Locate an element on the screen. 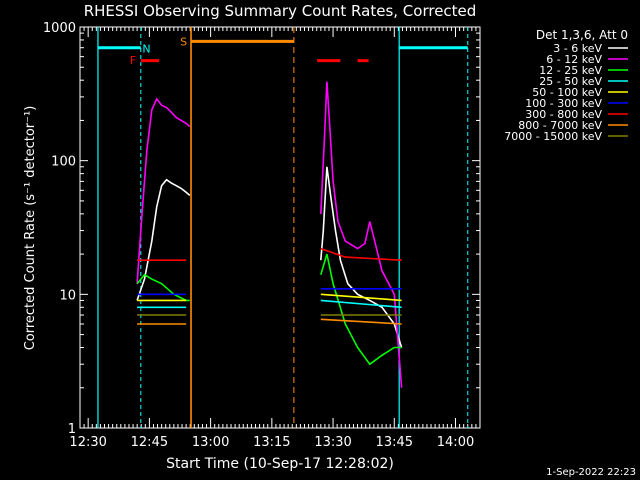  flag-label-s: S is located at coordinates (183, 41).